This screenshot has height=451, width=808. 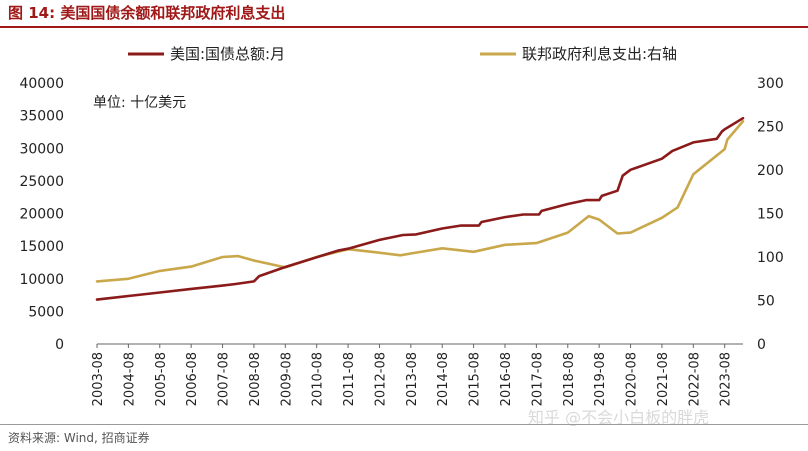 I want to click on y-left-tick-label: 10000, so click(x=41, y=280).